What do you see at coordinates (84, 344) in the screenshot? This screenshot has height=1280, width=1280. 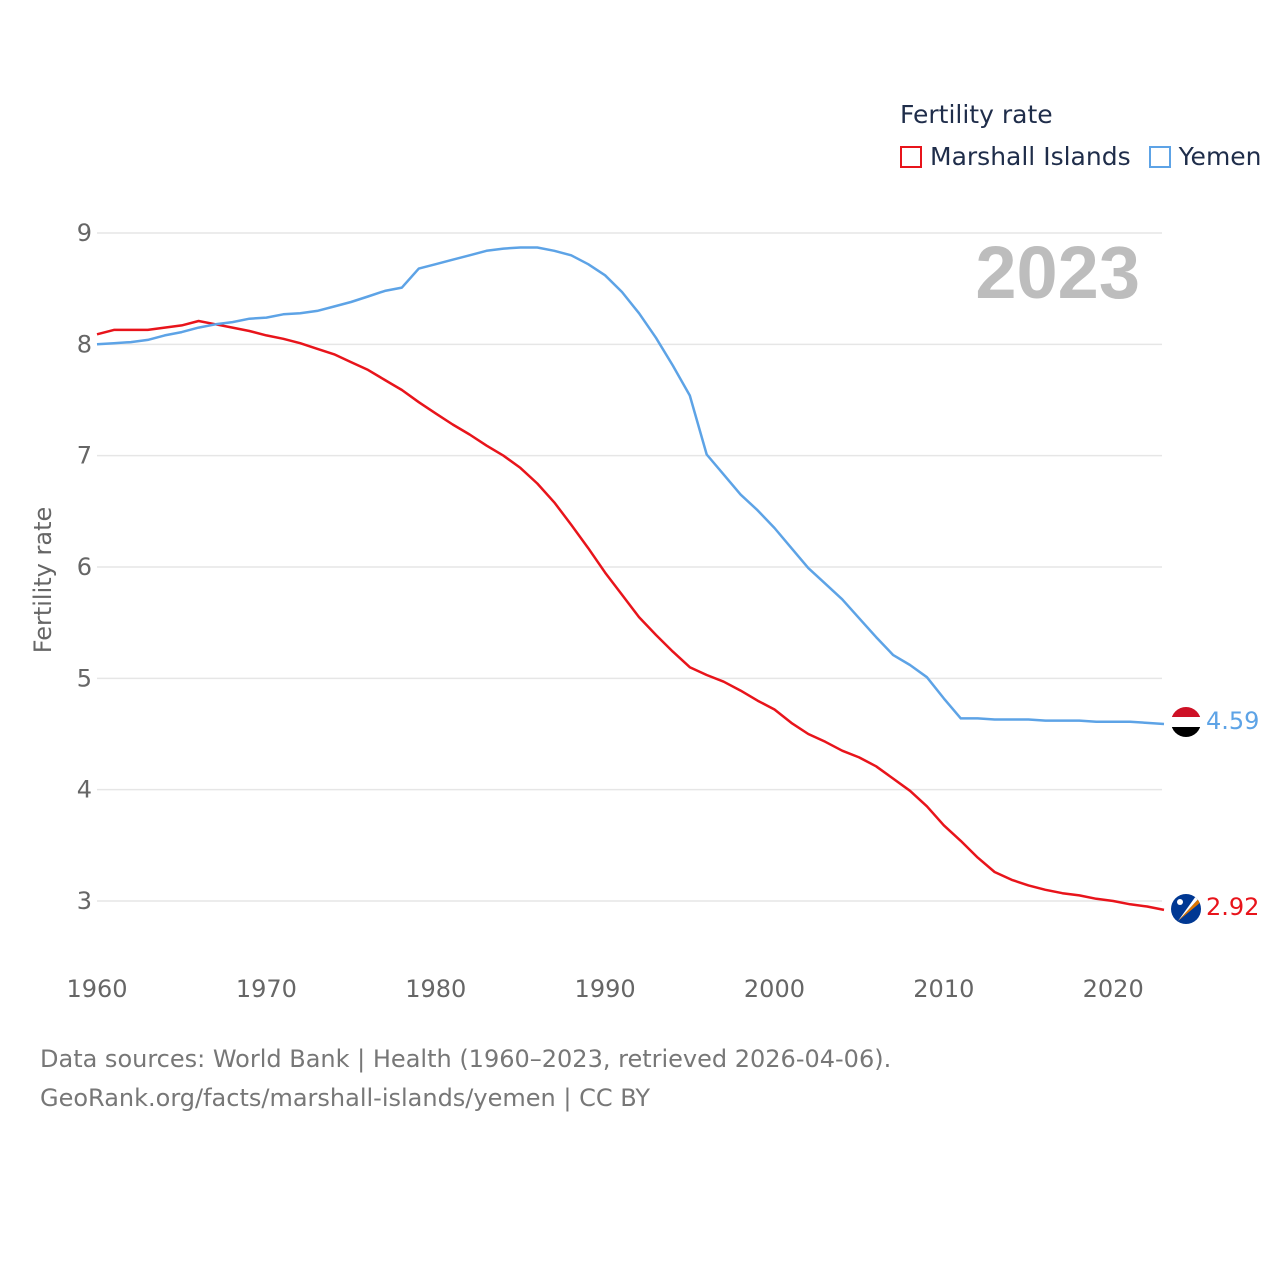 I see `y-tick-label: 8` at bounding box center [84, 344].